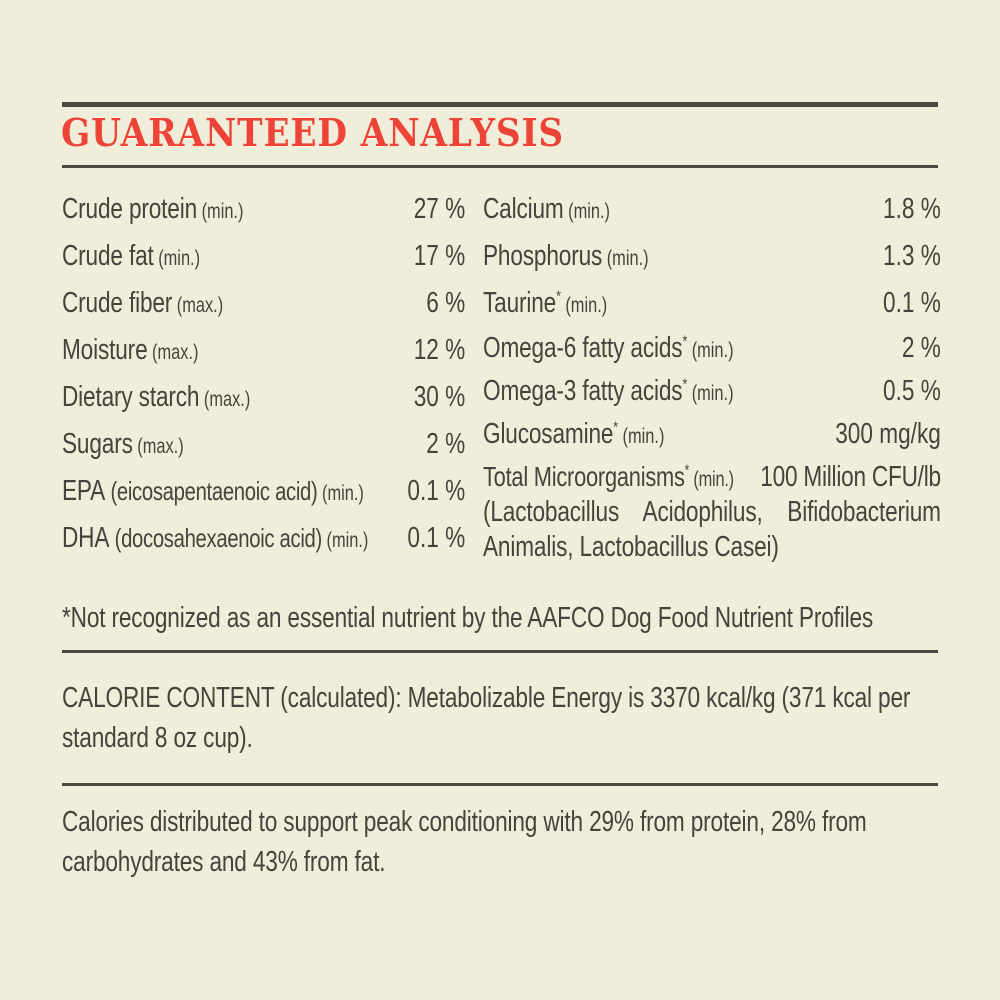 The width and height of the screenshot is (1000, 1000). I want to click on nutrient-name-text: Dietary starch, so click(131, 397).